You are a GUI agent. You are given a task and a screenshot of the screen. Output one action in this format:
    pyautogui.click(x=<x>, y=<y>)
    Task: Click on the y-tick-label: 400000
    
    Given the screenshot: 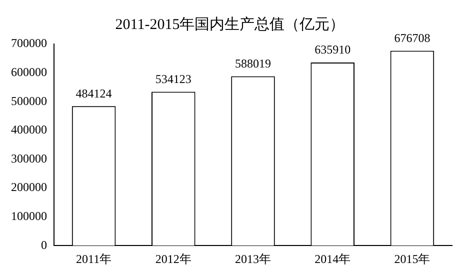 What is the action you would take?
    pyautogui.click(x=29, y=129)
    